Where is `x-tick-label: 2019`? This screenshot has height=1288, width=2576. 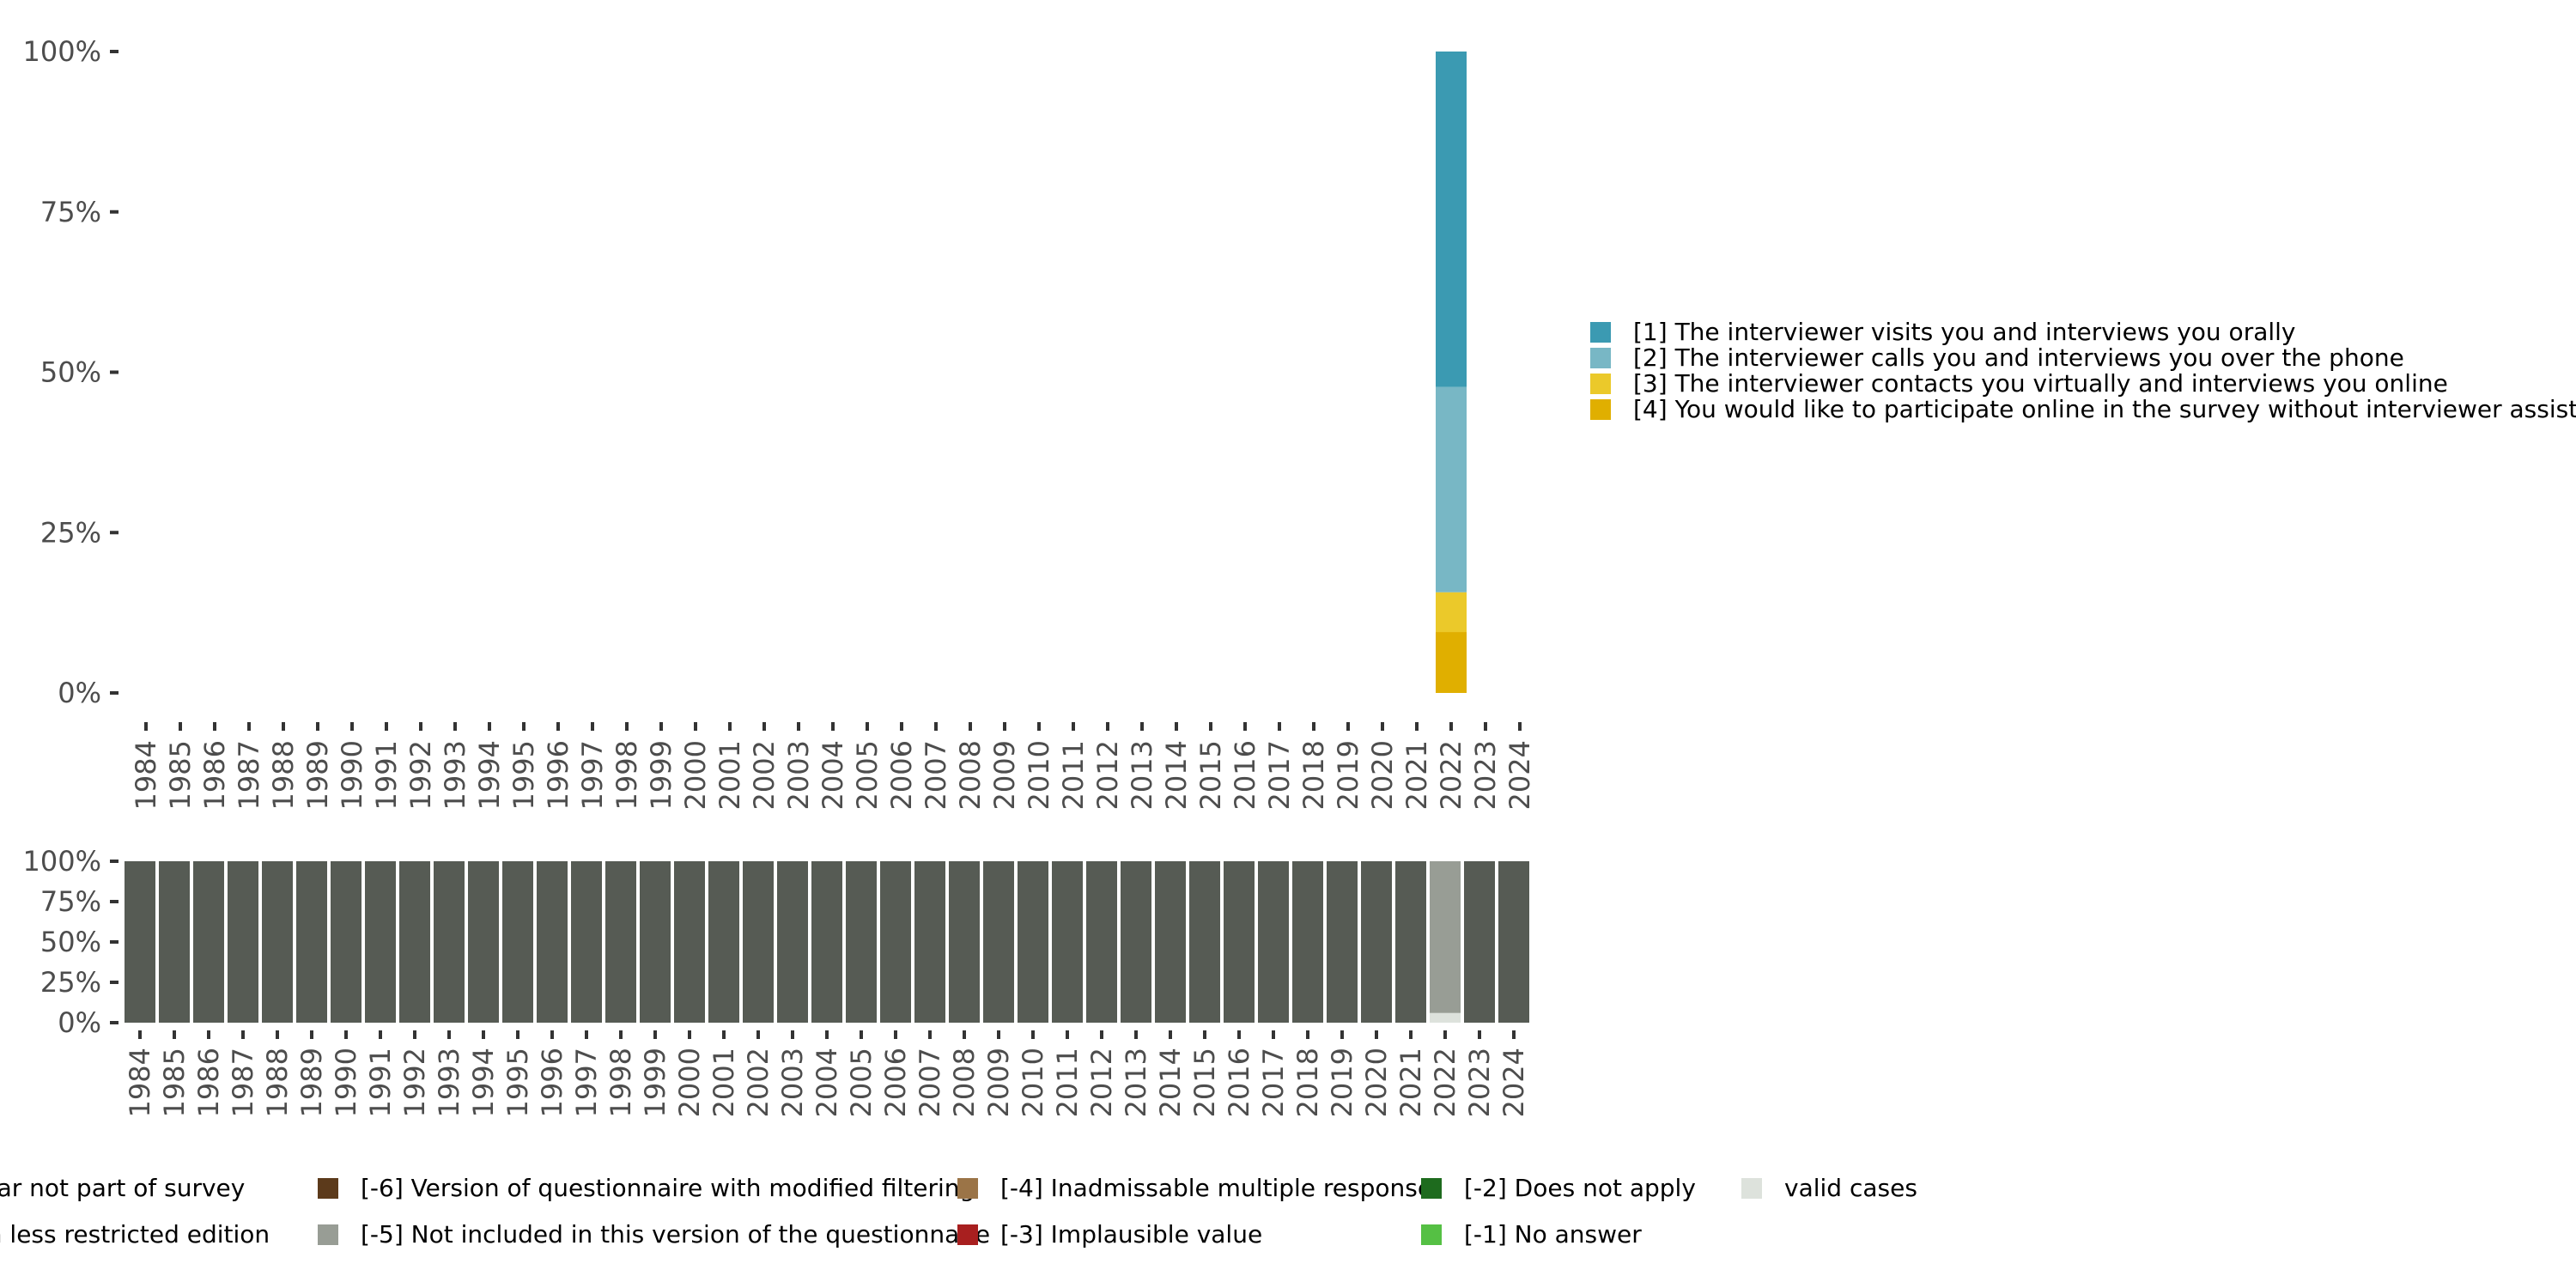
x-tick-label: 2019 is located at coordinates (1342, 1082).